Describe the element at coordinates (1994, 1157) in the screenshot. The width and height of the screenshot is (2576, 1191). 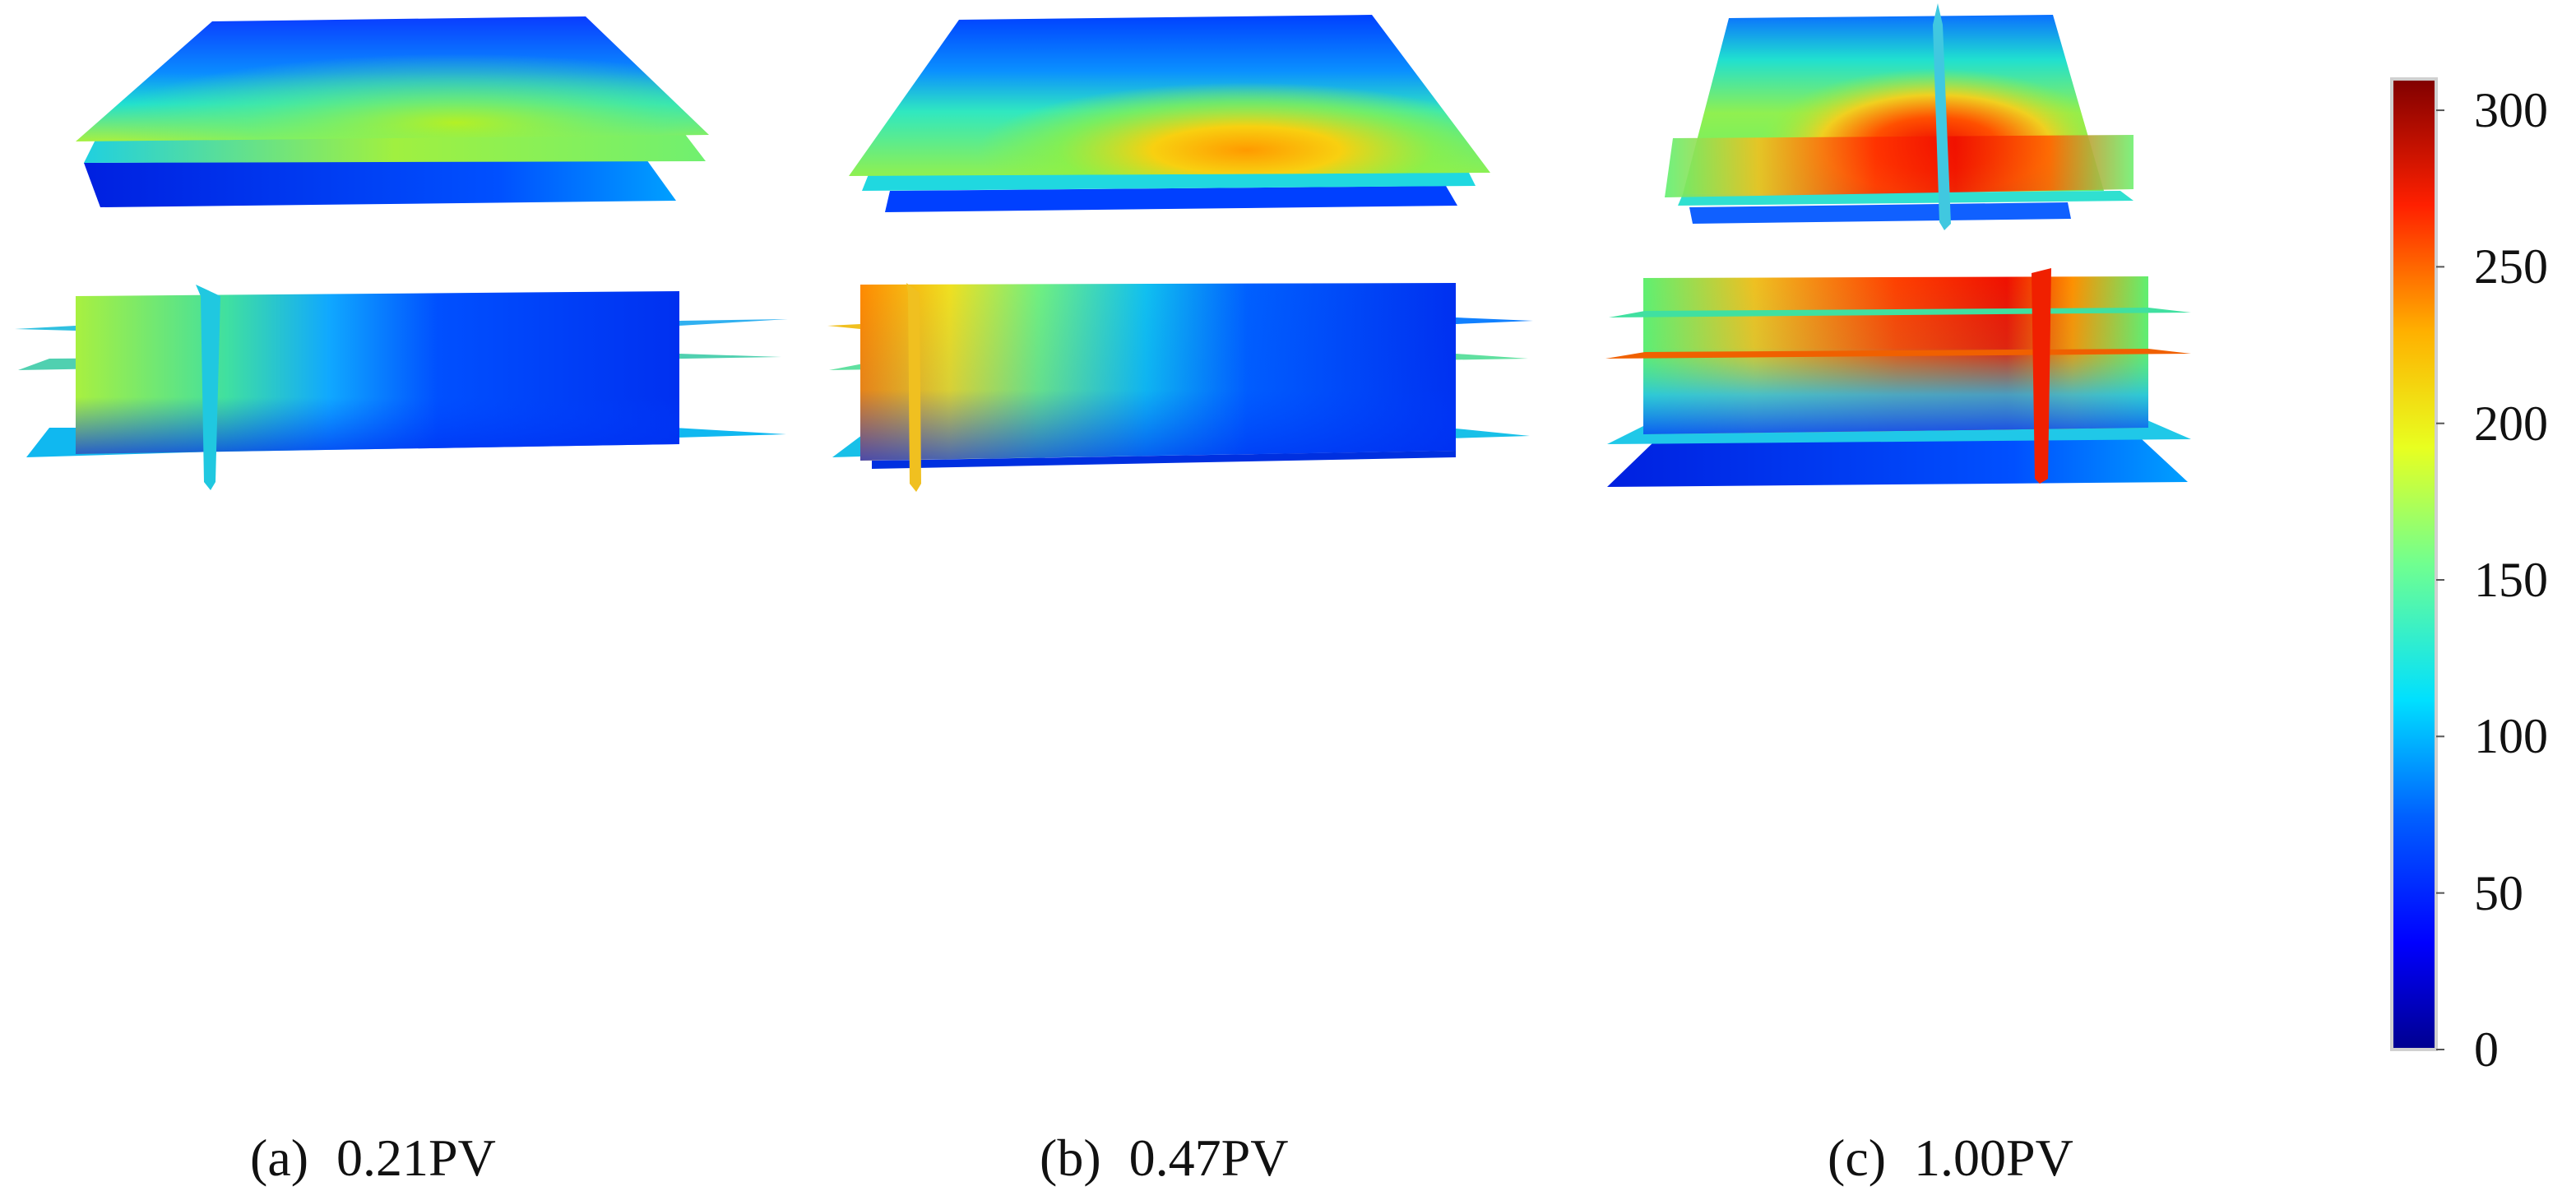
I see `caption-c-label: 1.00PV` at that location.